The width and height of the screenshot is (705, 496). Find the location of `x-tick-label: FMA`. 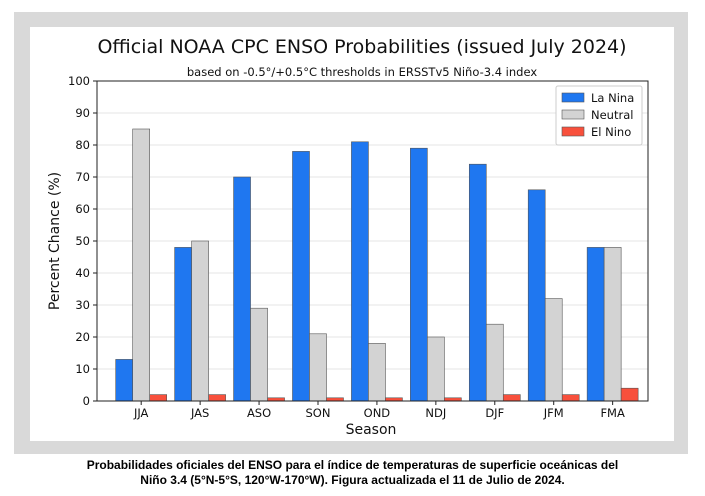

x-tick-label: FMA is located at coordinates (612, 413).